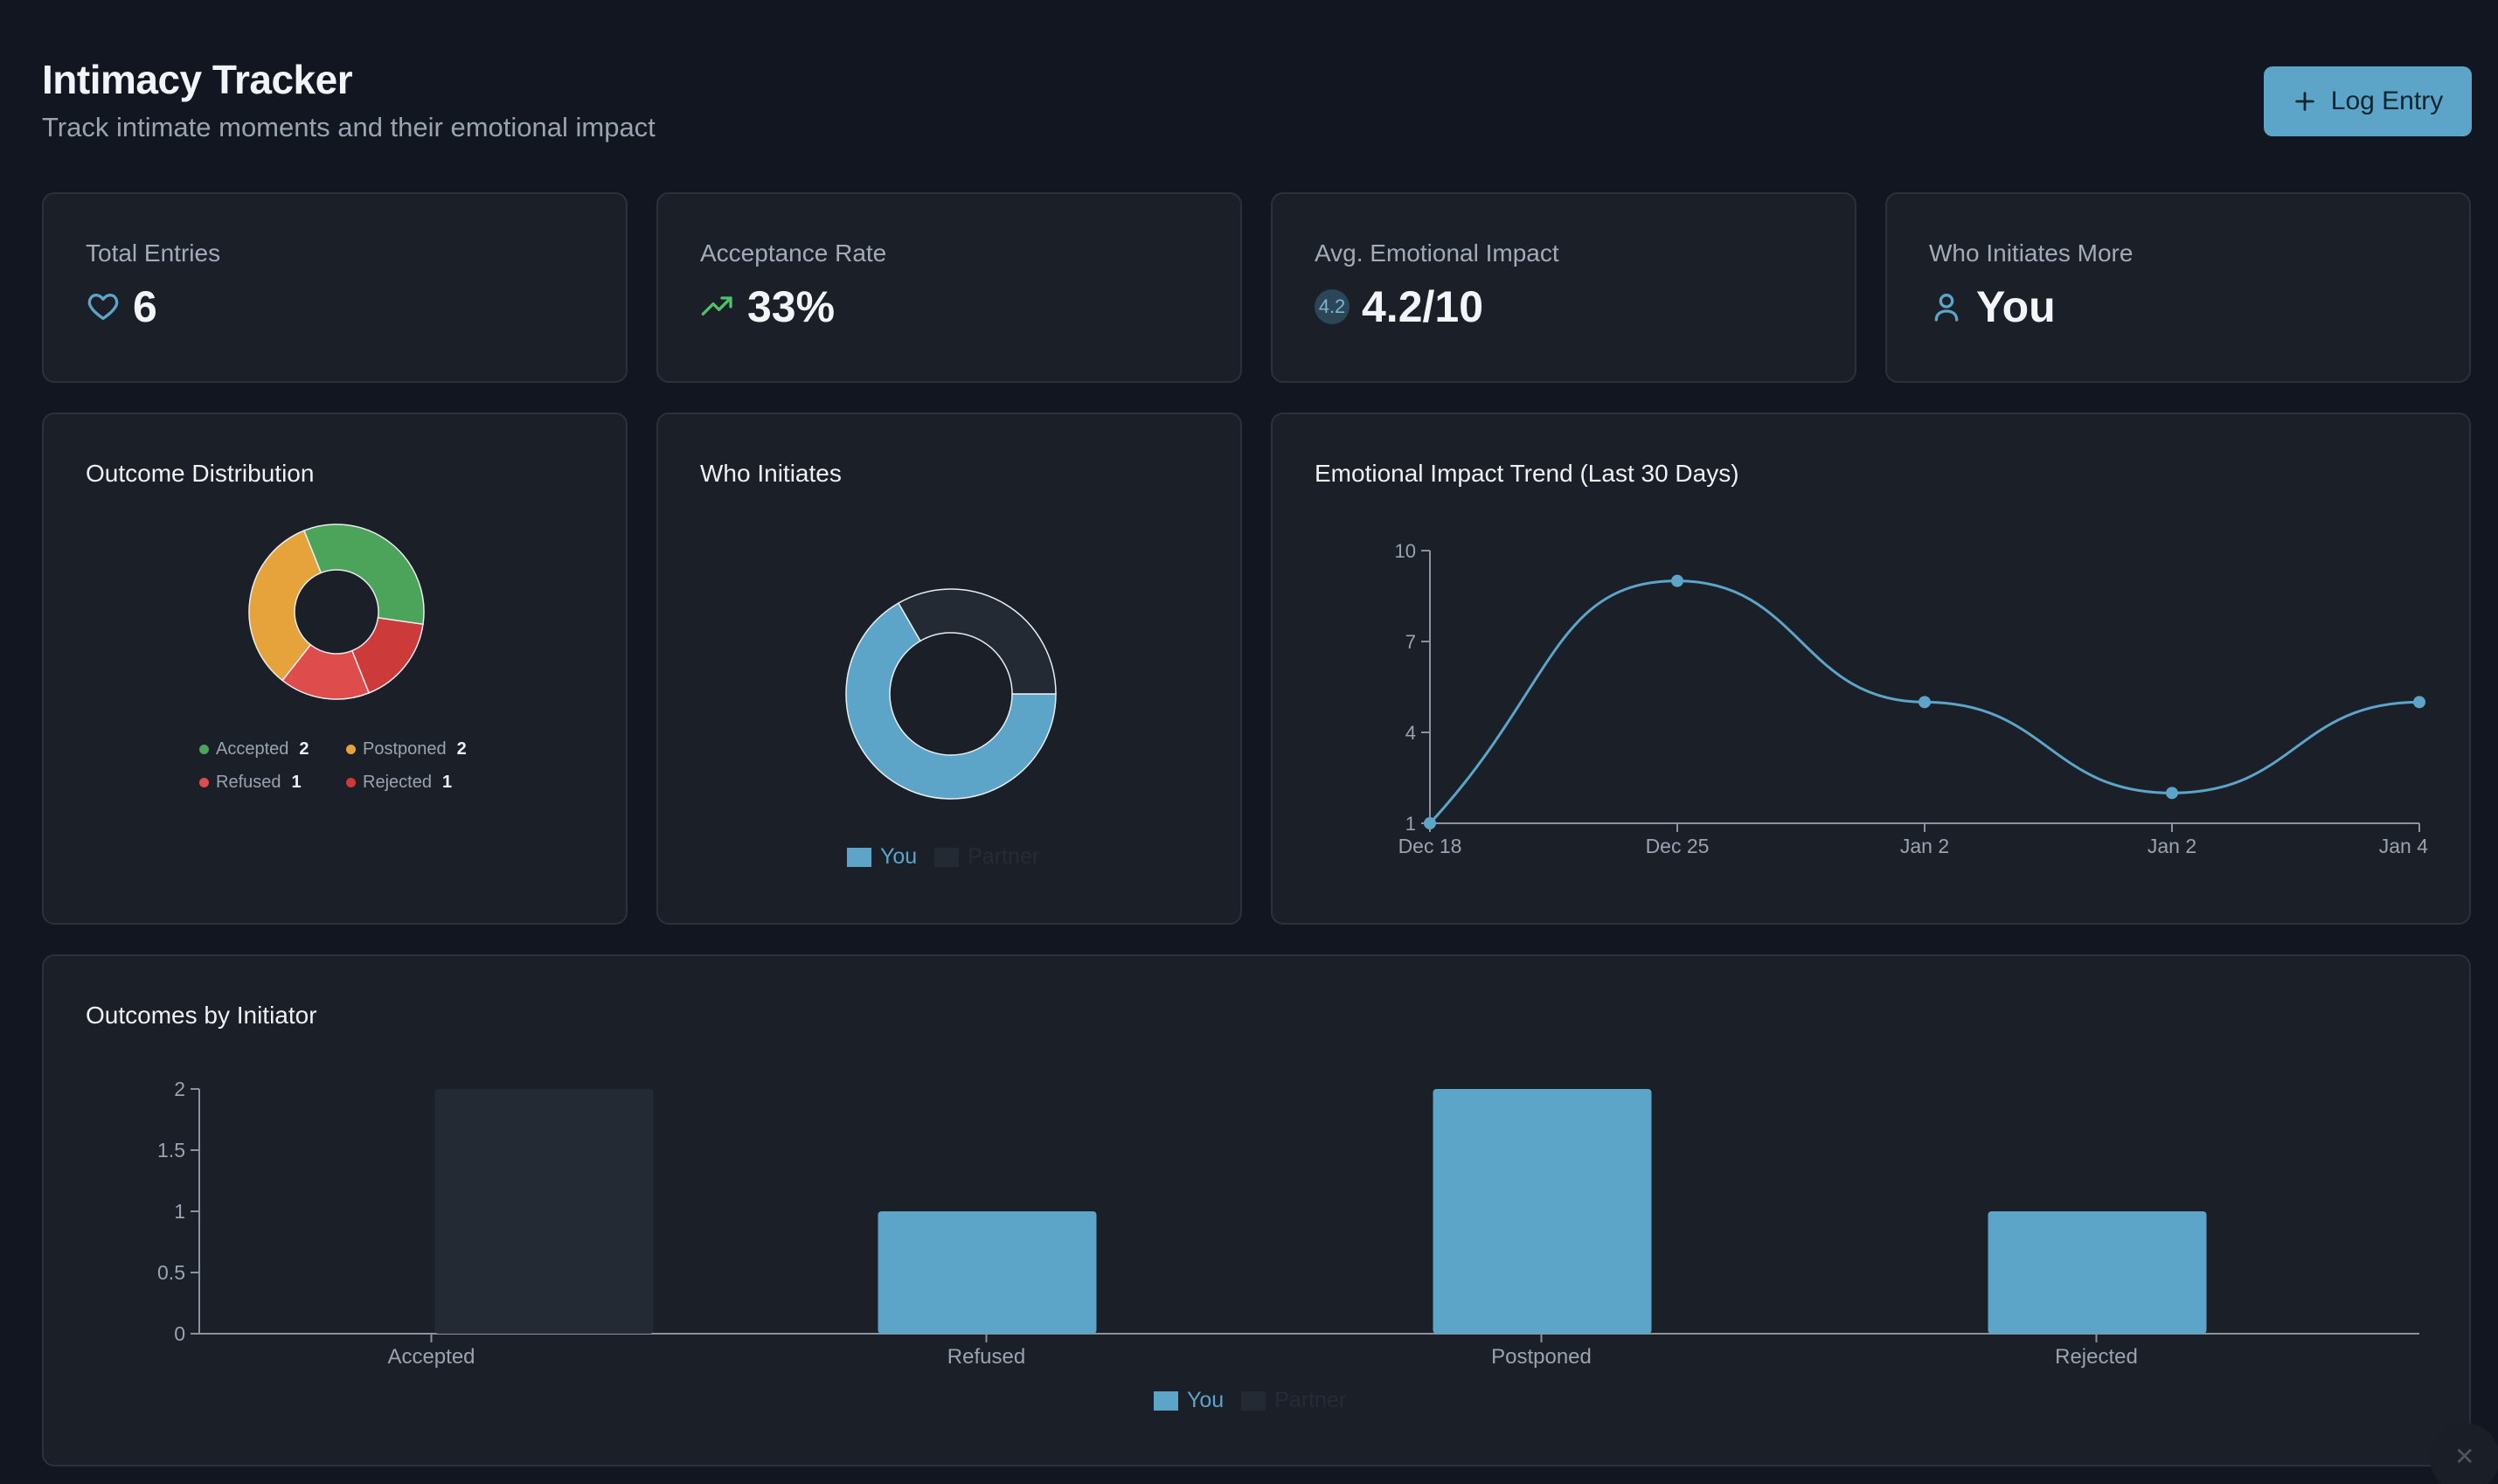  What do you see at coordinates (1946, 308) in the screenshot?
I see `user-icon` at bounding box center [1946, 308].